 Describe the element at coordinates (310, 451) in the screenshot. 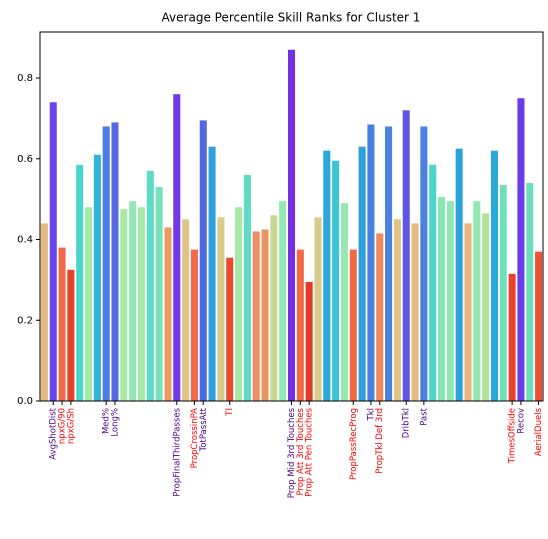

I see `x-tick-label: Prop Att Pen Touches` at that location.